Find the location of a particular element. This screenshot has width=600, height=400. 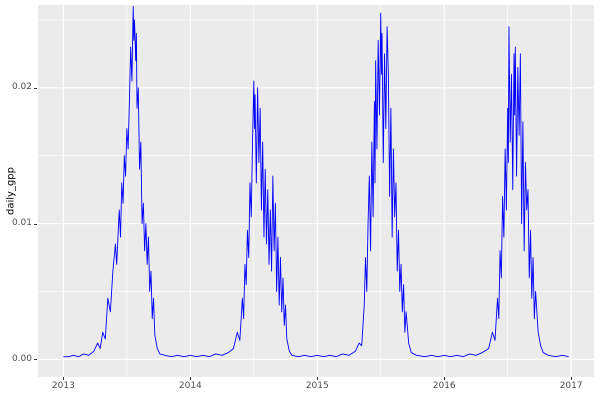

x-tick-label: 2016 is located at coordinates (444, 386).